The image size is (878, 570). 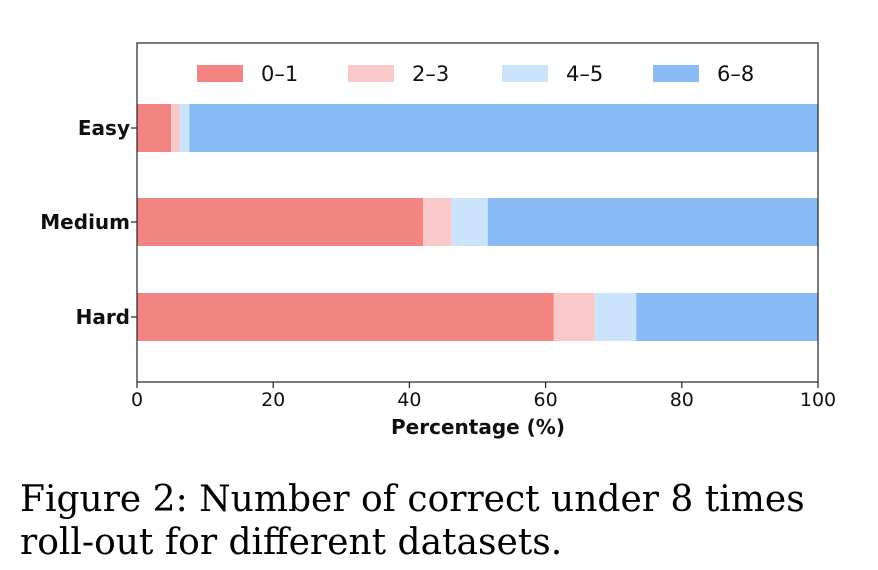 What do you see at coordinates (103, 317) in the screenshot?
I see `category-label-hard: Hard` at bounding box center [103, 317].